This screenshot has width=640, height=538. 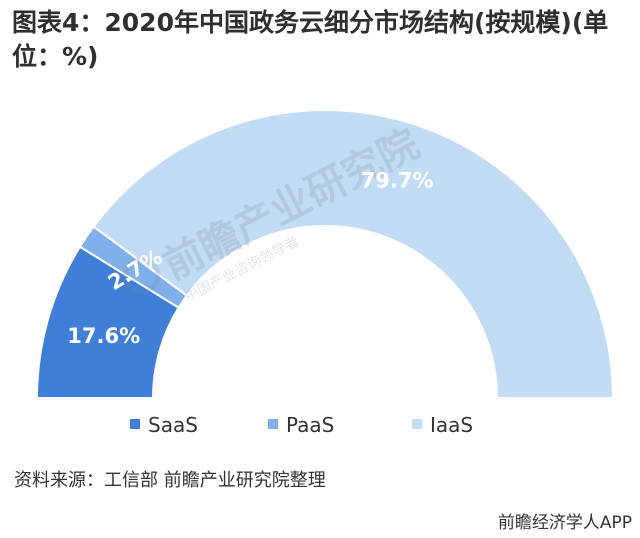 I want to click on value-label-iaas: 79.7%, so click(x=397, y=181).